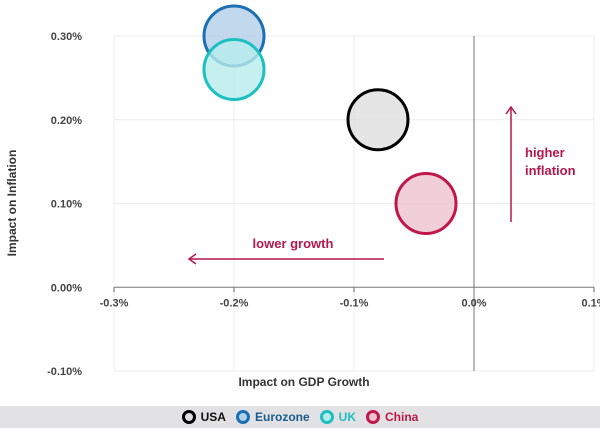 The height and width of the screenshot is (435, 600). I want to click on y-tick-label: -0.10%, so click(64, 372).